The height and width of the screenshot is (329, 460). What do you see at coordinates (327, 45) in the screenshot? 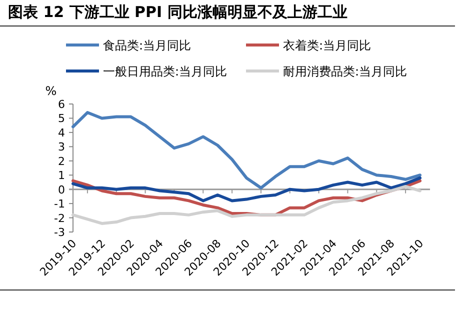
I see `legend-label: 衣着类:当月同比` at bounding box center [327, 45].